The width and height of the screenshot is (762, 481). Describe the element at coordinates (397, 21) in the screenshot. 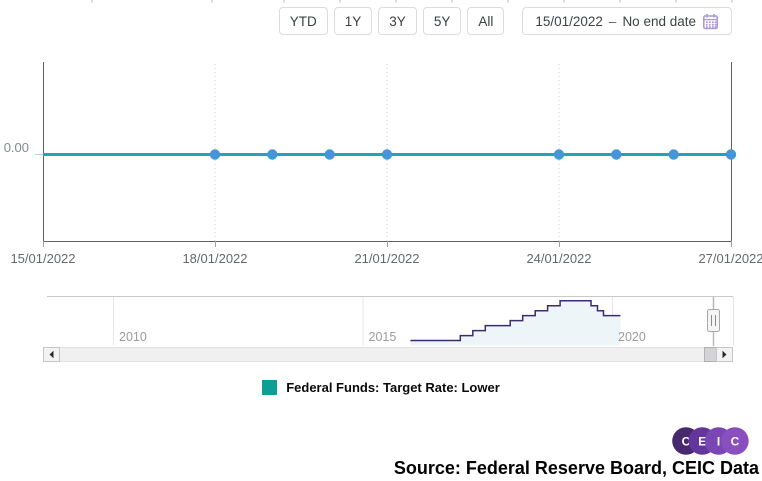

I see `range-button-3y: 3Y` at that location.